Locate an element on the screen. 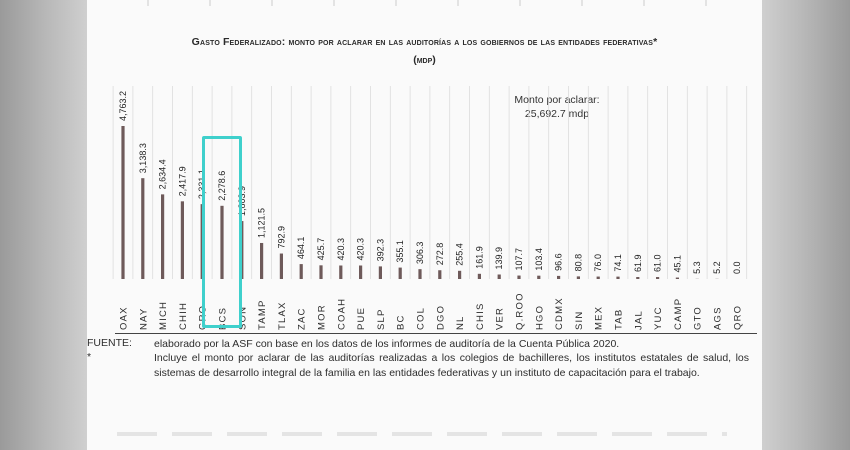 The height and width of the screenshot is (450, 850). category-label: NAY is located at coordinates (143, 319).